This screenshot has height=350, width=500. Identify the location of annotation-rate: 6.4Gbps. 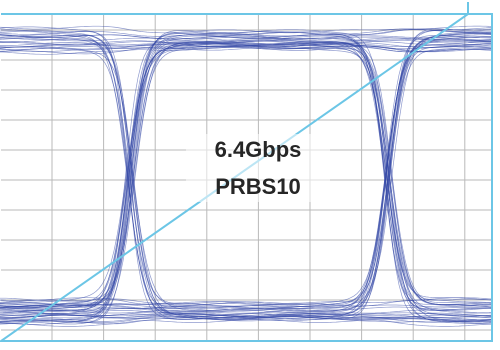
(258, 149).